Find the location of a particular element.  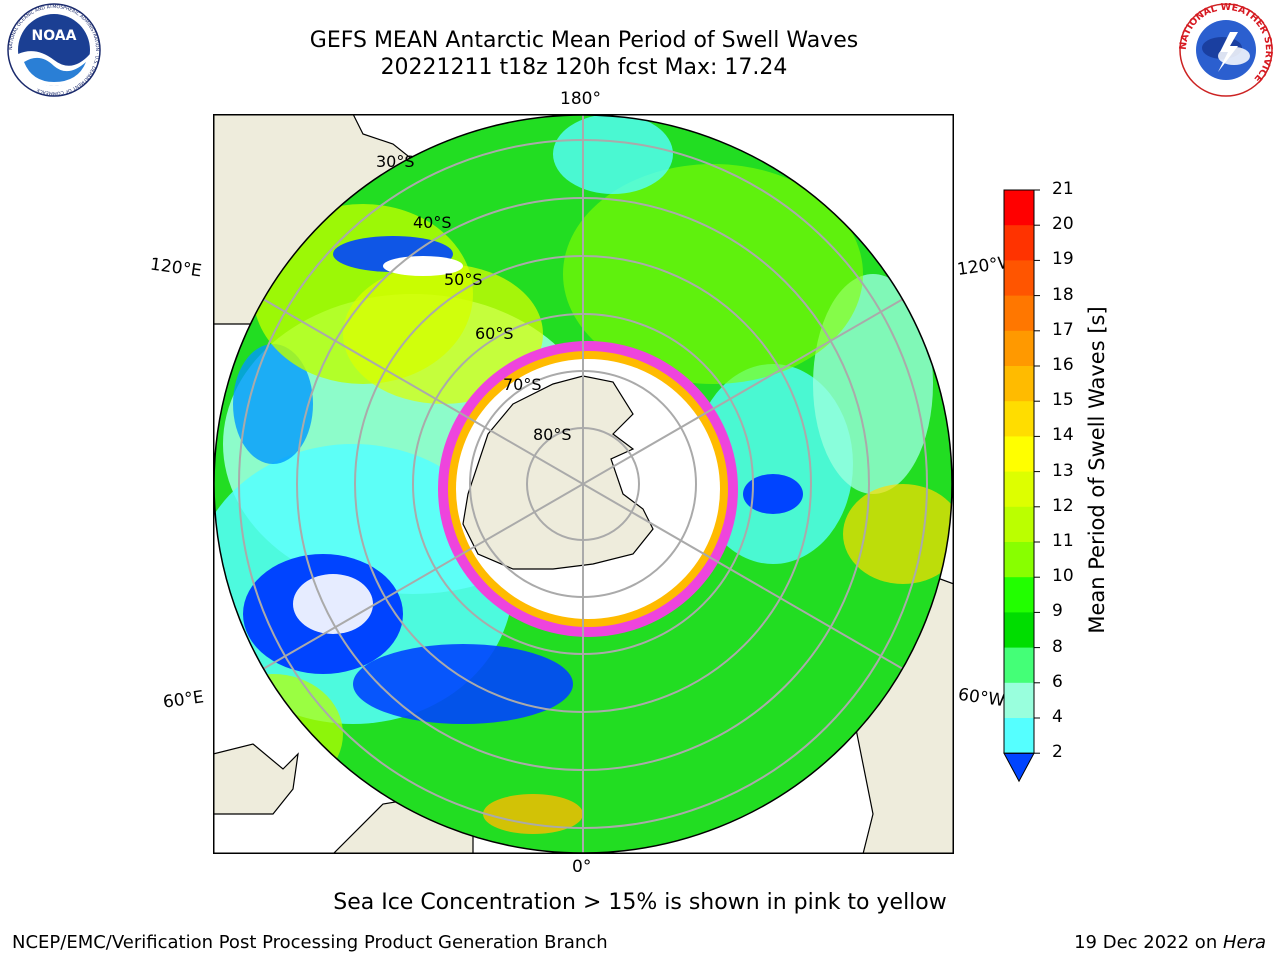

colorbar-tick-label: 2 is located at coordinates (1057, 752).